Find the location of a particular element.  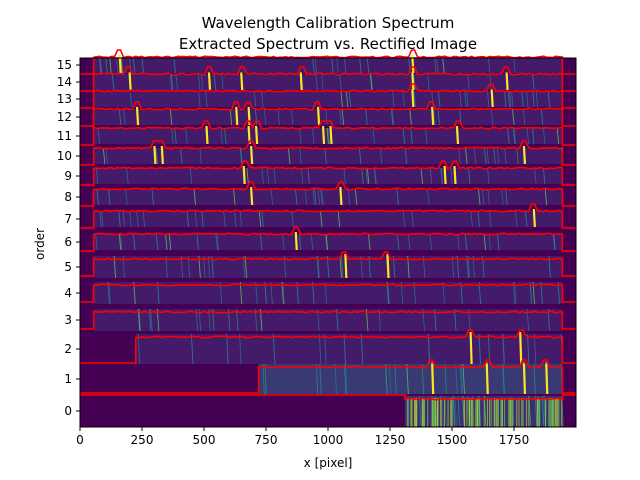

y-tick-label: 11 is located at coordinates (64, 136).